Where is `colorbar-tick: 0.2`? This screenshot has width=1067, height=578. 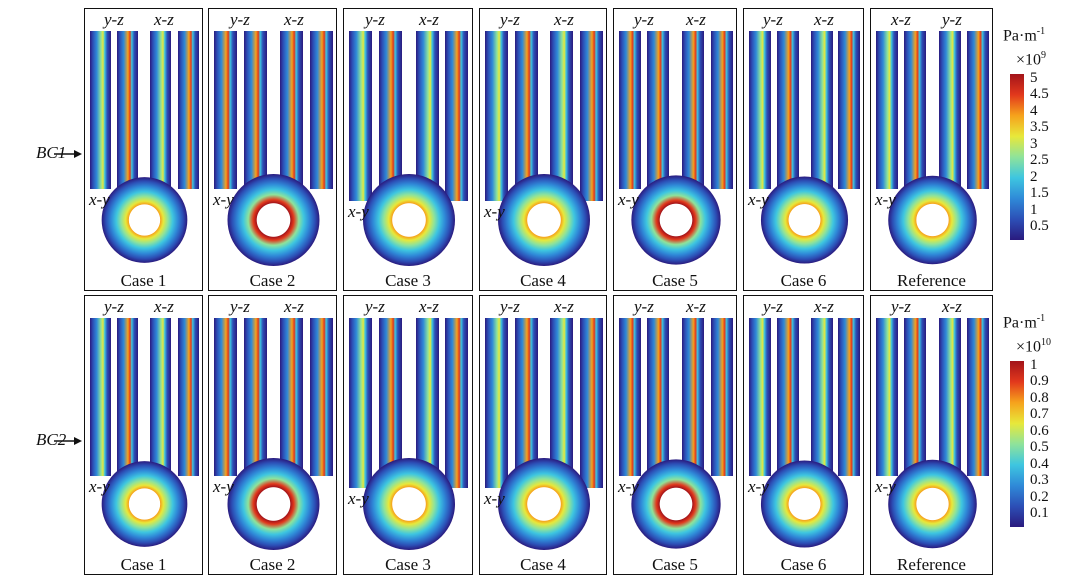
colorbar-tick: 0.2 is located at coordinates (1039, 496).